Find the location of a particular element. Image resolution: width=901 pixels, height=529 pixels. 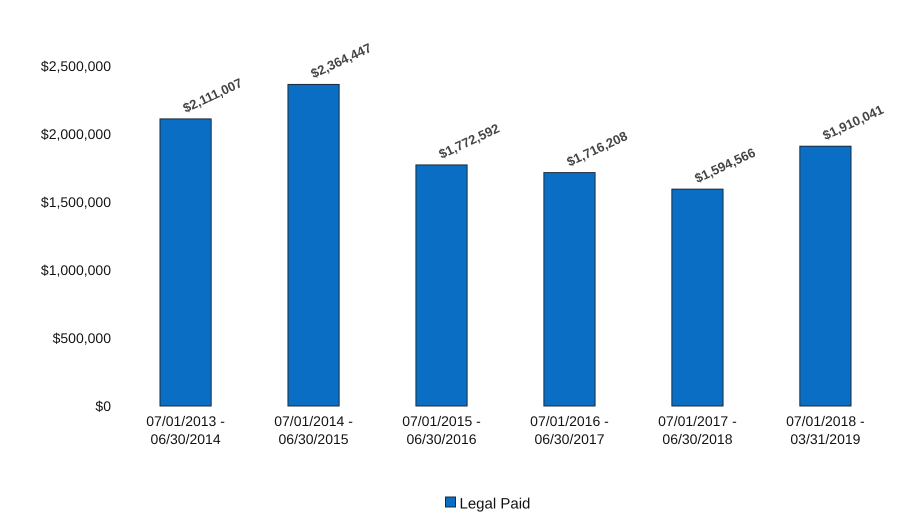

x-tick-label: 07/01/2015 - 06/30/2016 is located at coordinates (442, 430).